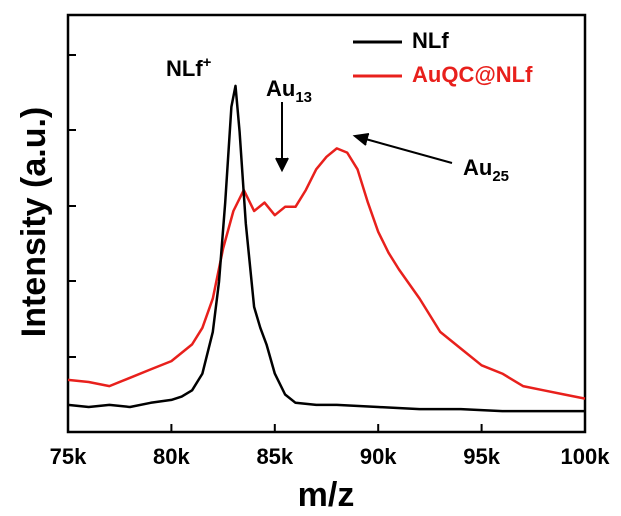 The width and height of the screenshot is (621, 516). What do you see at coordinates (378, 456) in the screenshot?
I see `x-tick-label: 90k` at bounding box center [378, 456].